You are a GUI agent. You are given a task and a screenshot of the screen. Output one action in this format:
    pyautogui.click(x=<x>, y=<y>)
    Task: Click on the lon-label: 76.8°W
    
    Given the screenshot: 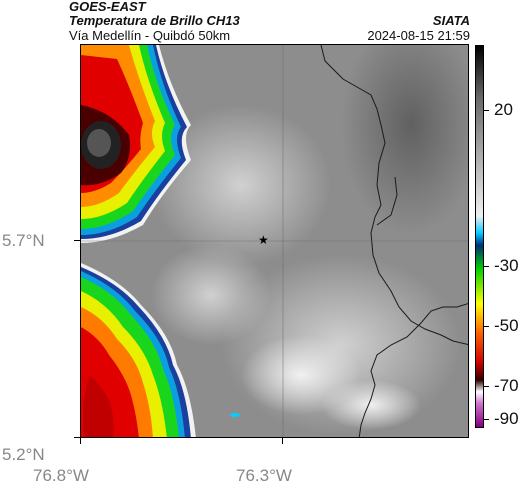 What is the action you would take?
    pyautogui.click(x=61, y=475)
    